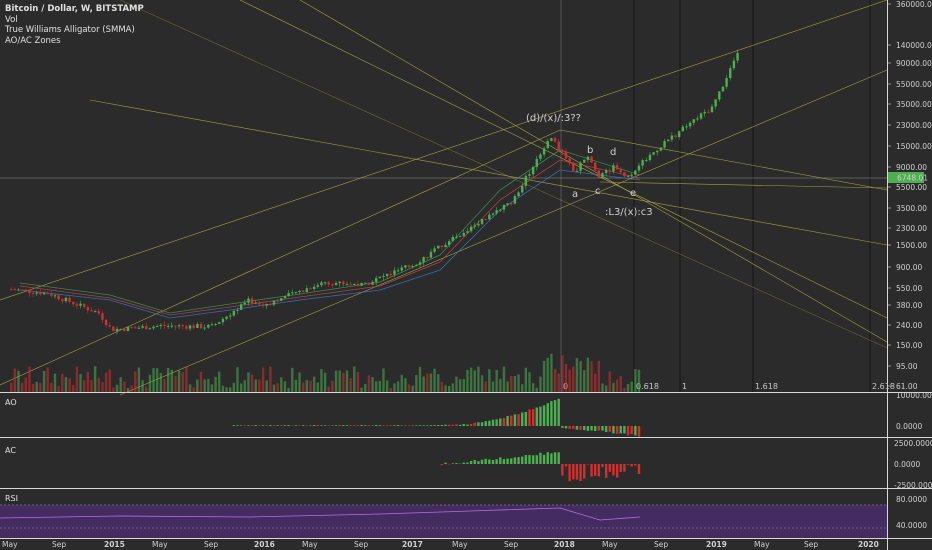  I want to click on wave-label-e: e, so click(633, 193).